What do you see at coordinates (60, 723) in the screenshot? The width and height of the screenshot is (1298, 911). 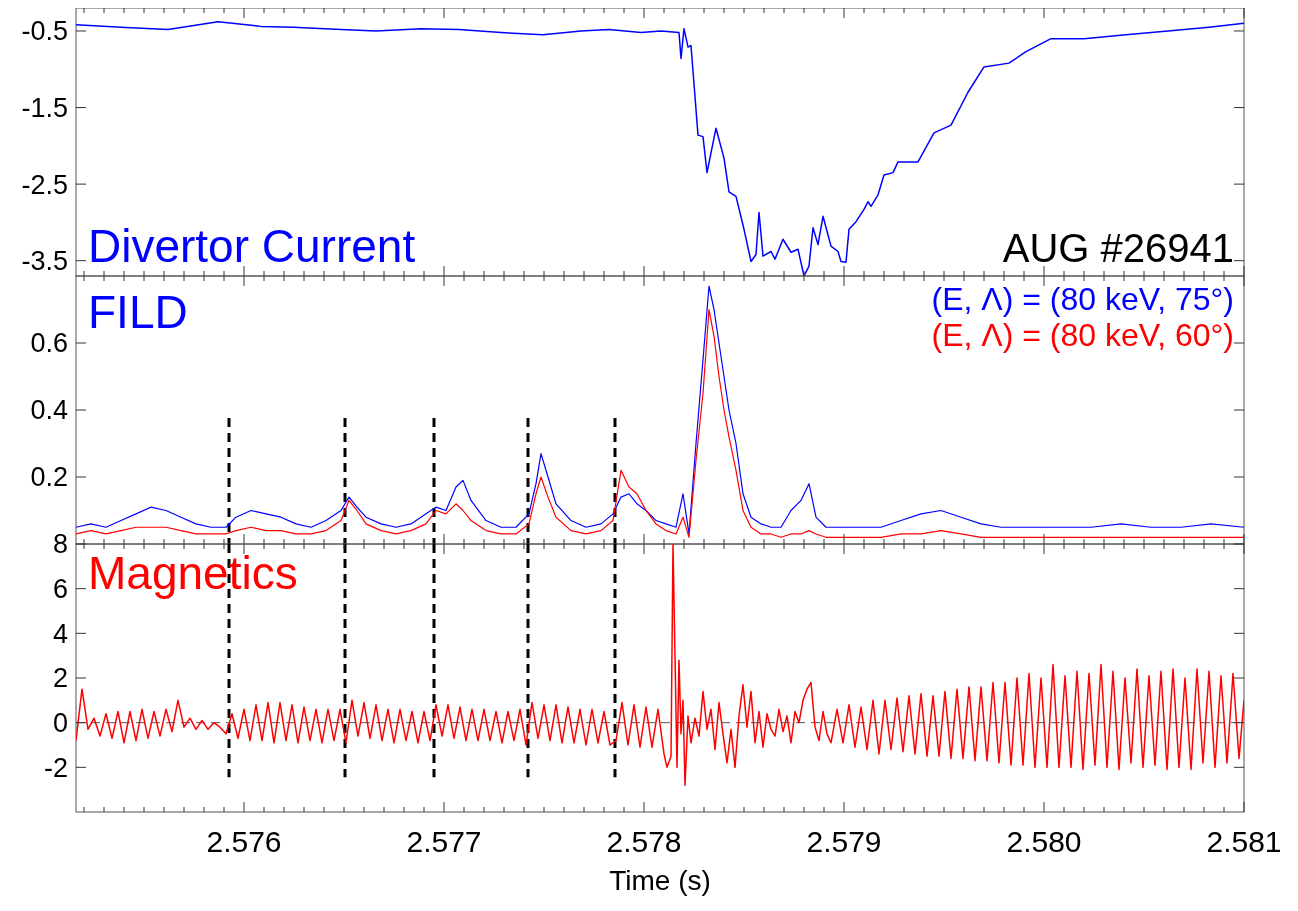 I see `y-tick-label: 0` at bounding box center [60, 723].